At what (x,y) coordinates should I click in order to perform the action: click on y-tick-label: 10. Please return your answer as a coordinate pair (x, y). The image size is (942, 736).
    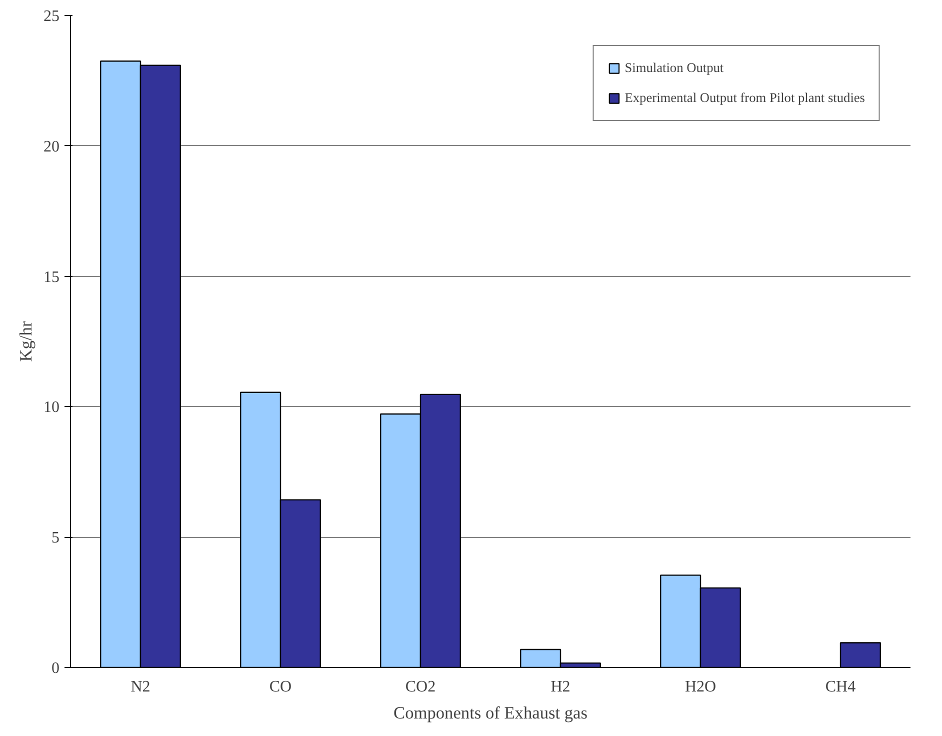
    Looking at the image, I should click on (52, 407).